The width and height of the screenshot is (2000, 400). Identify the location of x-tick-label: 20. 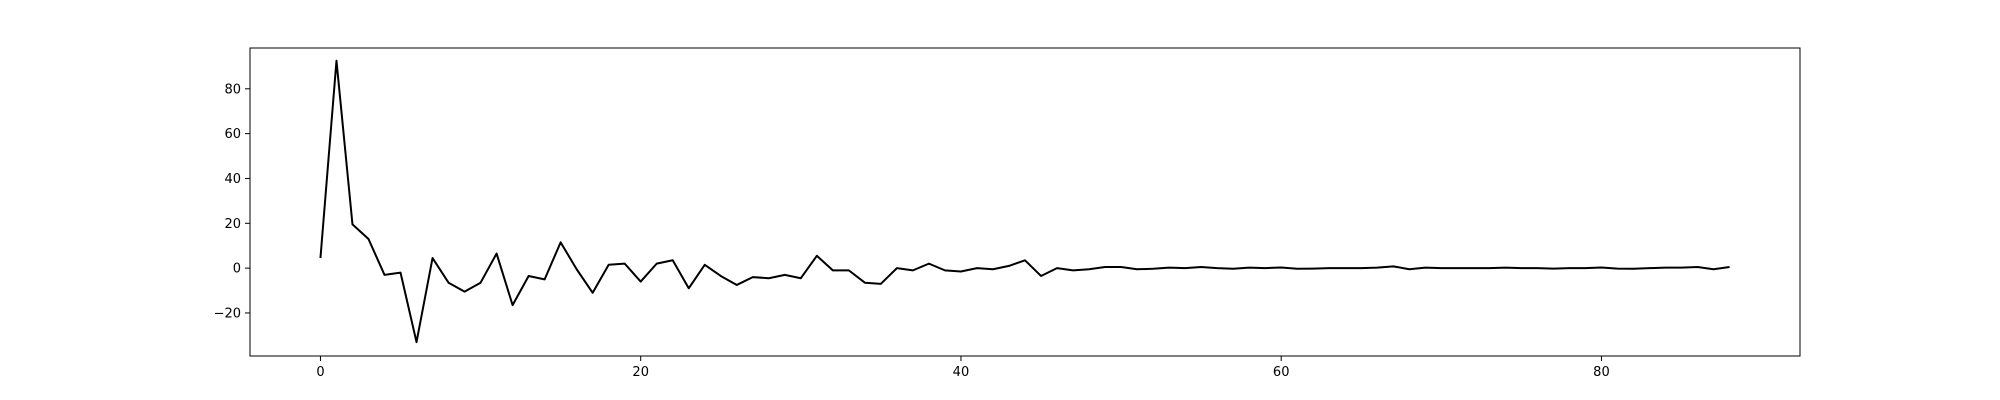
(640, 372).